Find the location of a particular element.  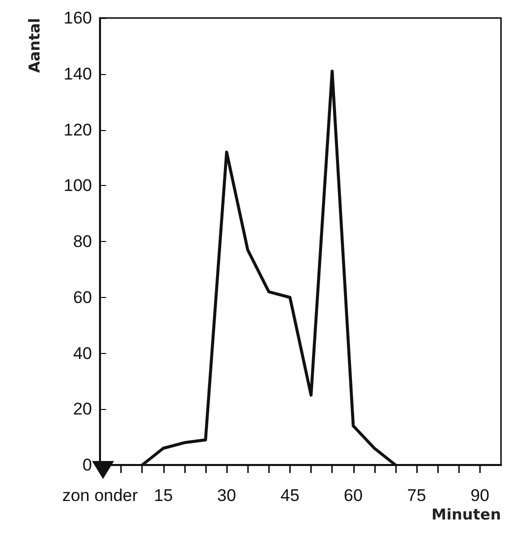

x-axis-title: Minuten is located at coordinates (466, 515).